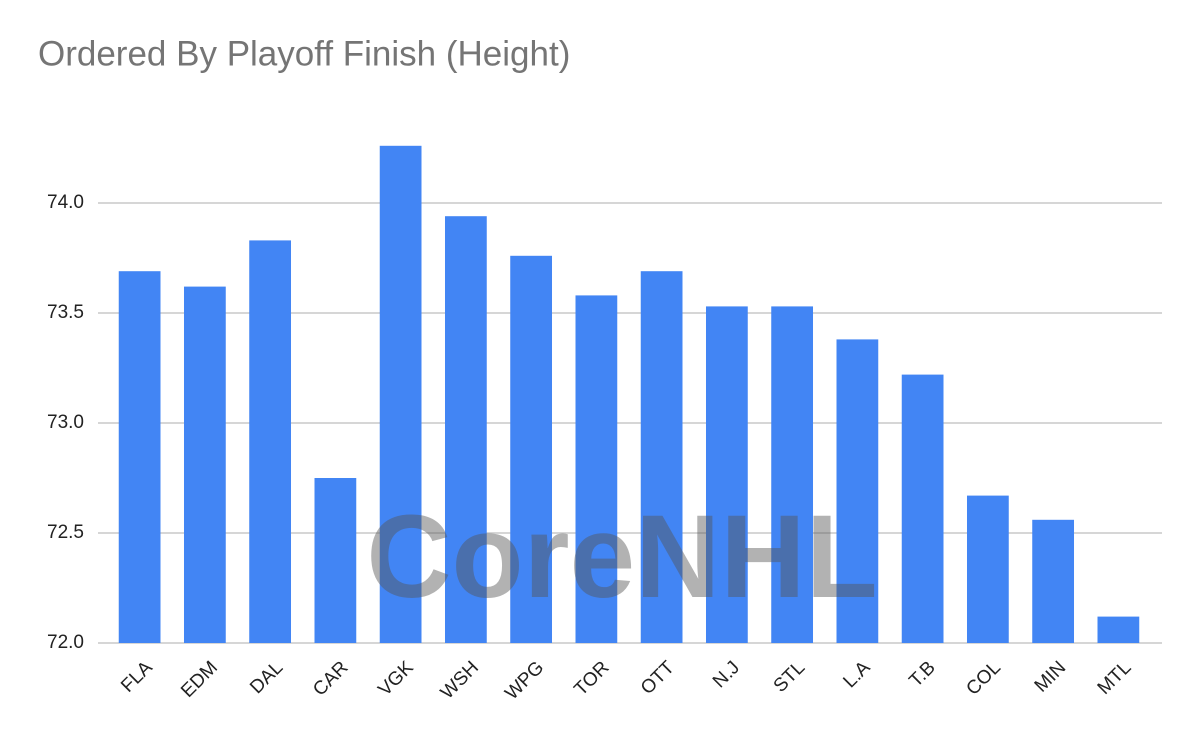 This screenshot has height=741, width=1200. What do you see at coordinates (621, 557) in the screenshot?
I see `watermark: CoreNHL` at bounding box center [621, 557].